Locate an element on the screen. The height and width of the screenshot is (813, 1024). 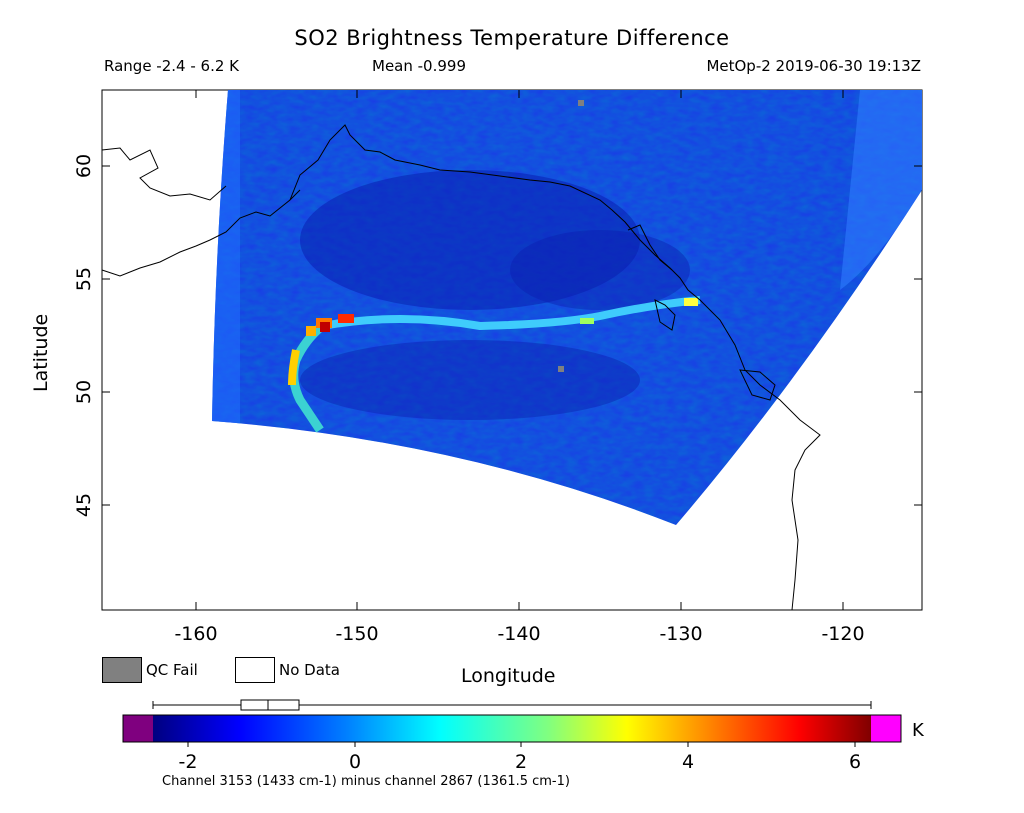
colorbar-tick-label: 2 is located at coordinates (521, 762).